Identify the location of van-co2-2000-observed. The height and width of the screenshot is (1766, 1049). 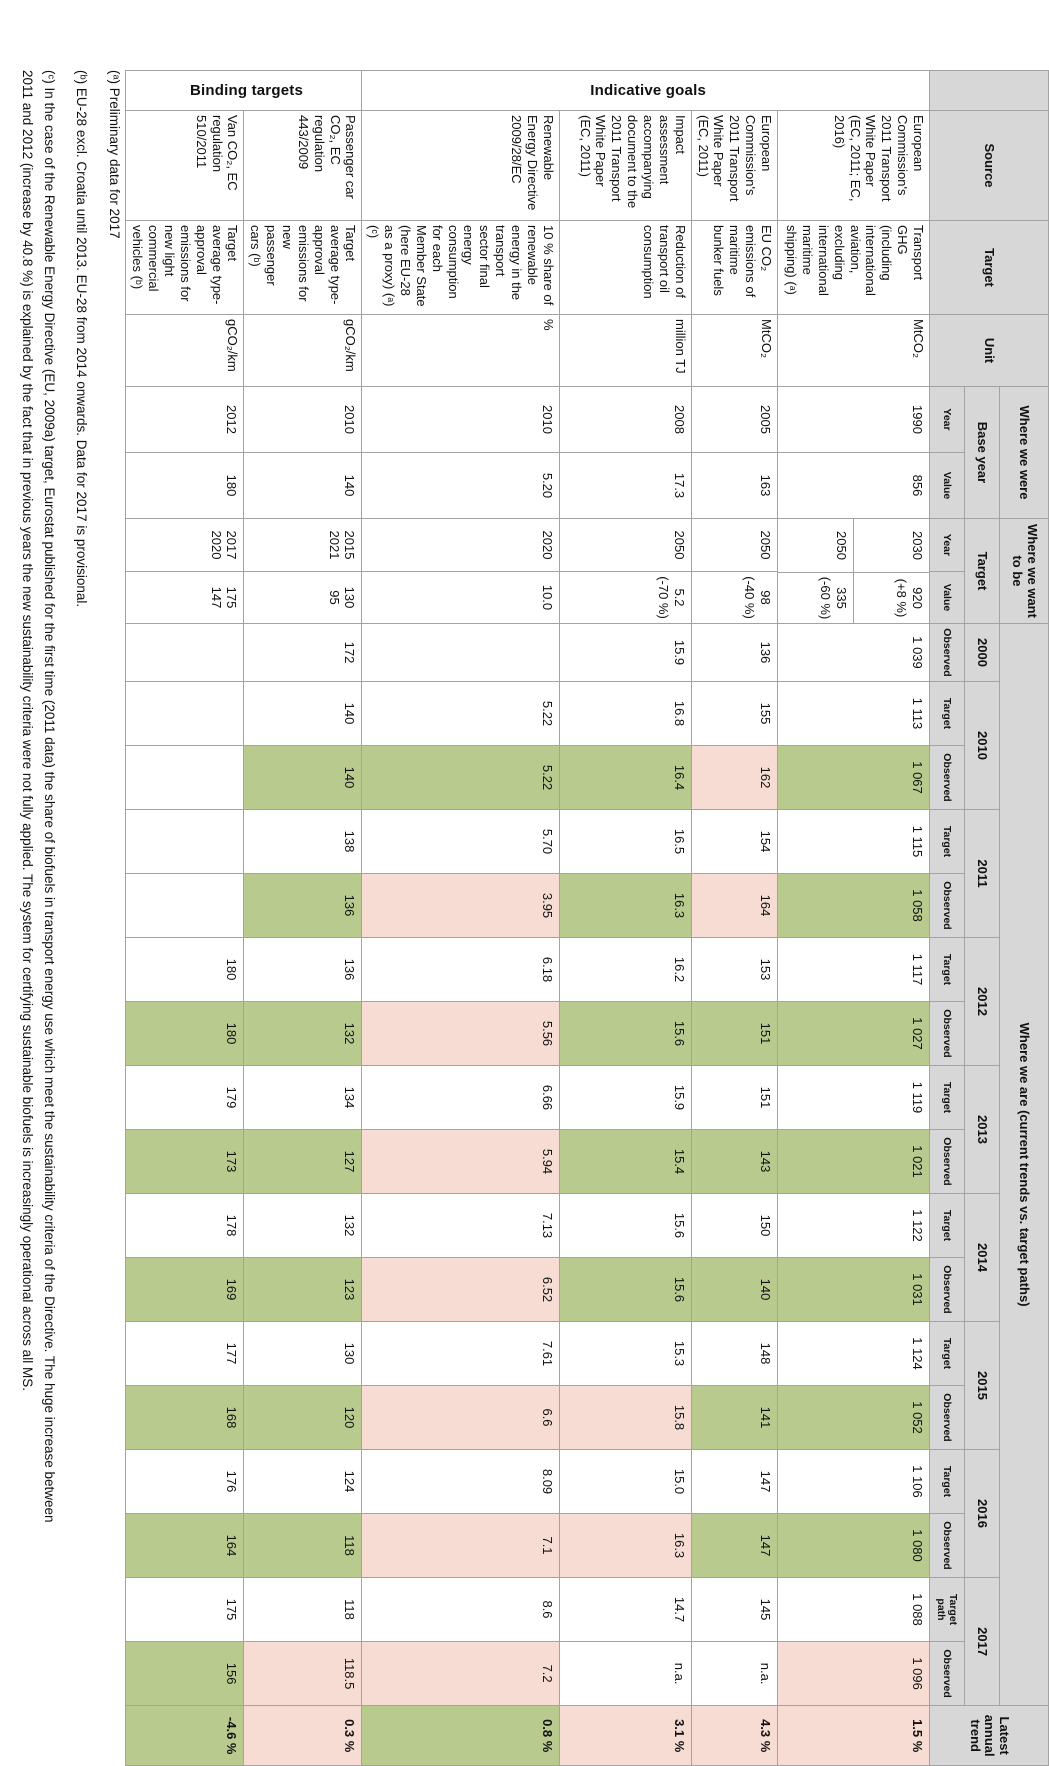
(184, 652).